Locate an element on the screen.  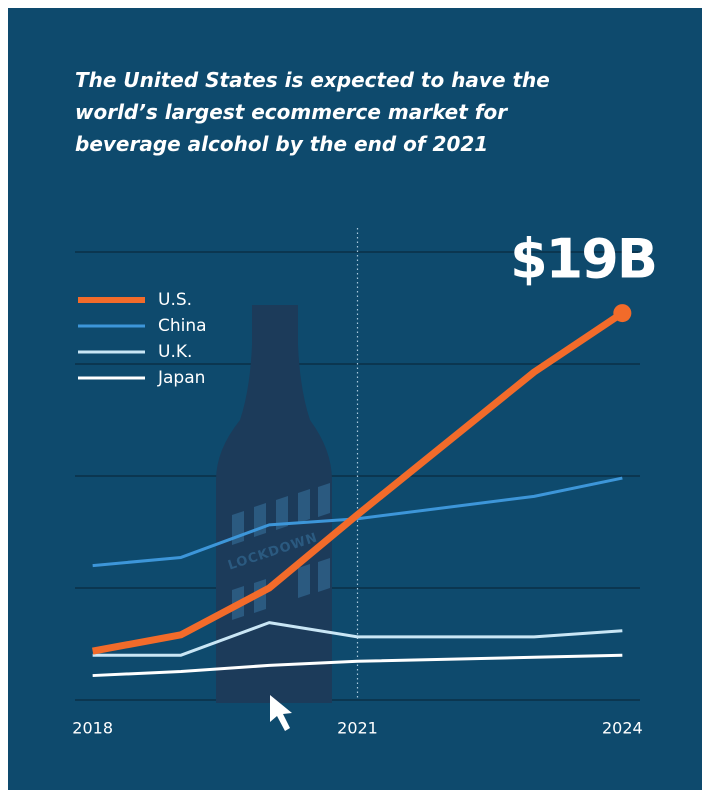
x-tick-label: 2018 is located at coordinates (92, 728).